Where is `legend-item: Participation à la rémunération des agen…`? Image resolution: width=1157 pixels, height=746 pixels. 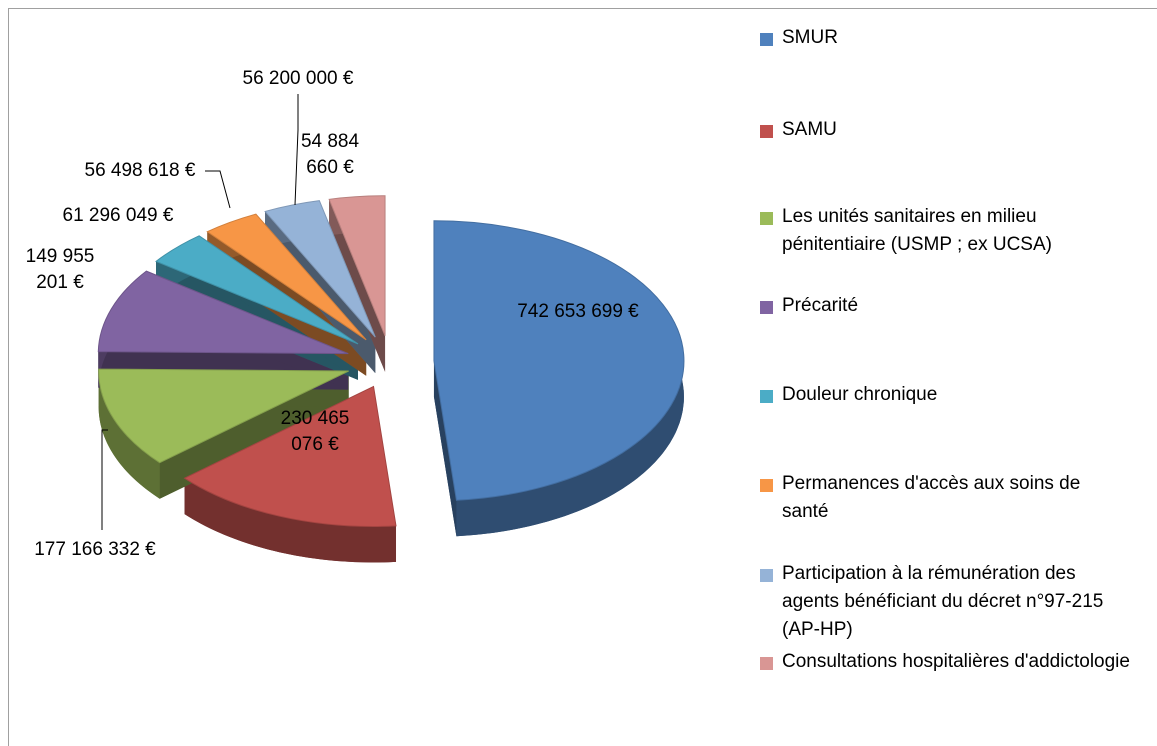 legend-item: Participation à la rémunération des agen… is located at coordinates (945, 602).